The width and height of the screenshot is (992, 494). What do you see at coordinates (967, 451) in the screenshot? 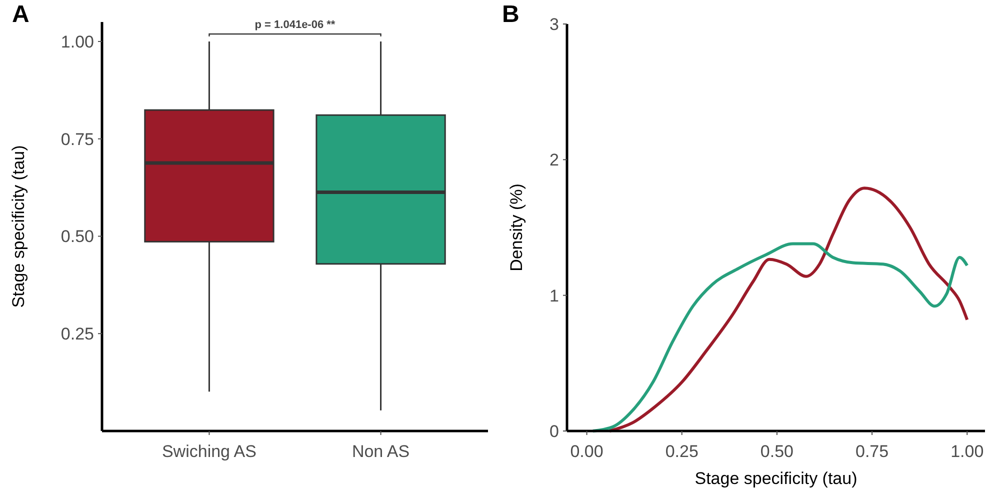
I see `x-tick-label: 1.00` at bounding box center [967, 451].